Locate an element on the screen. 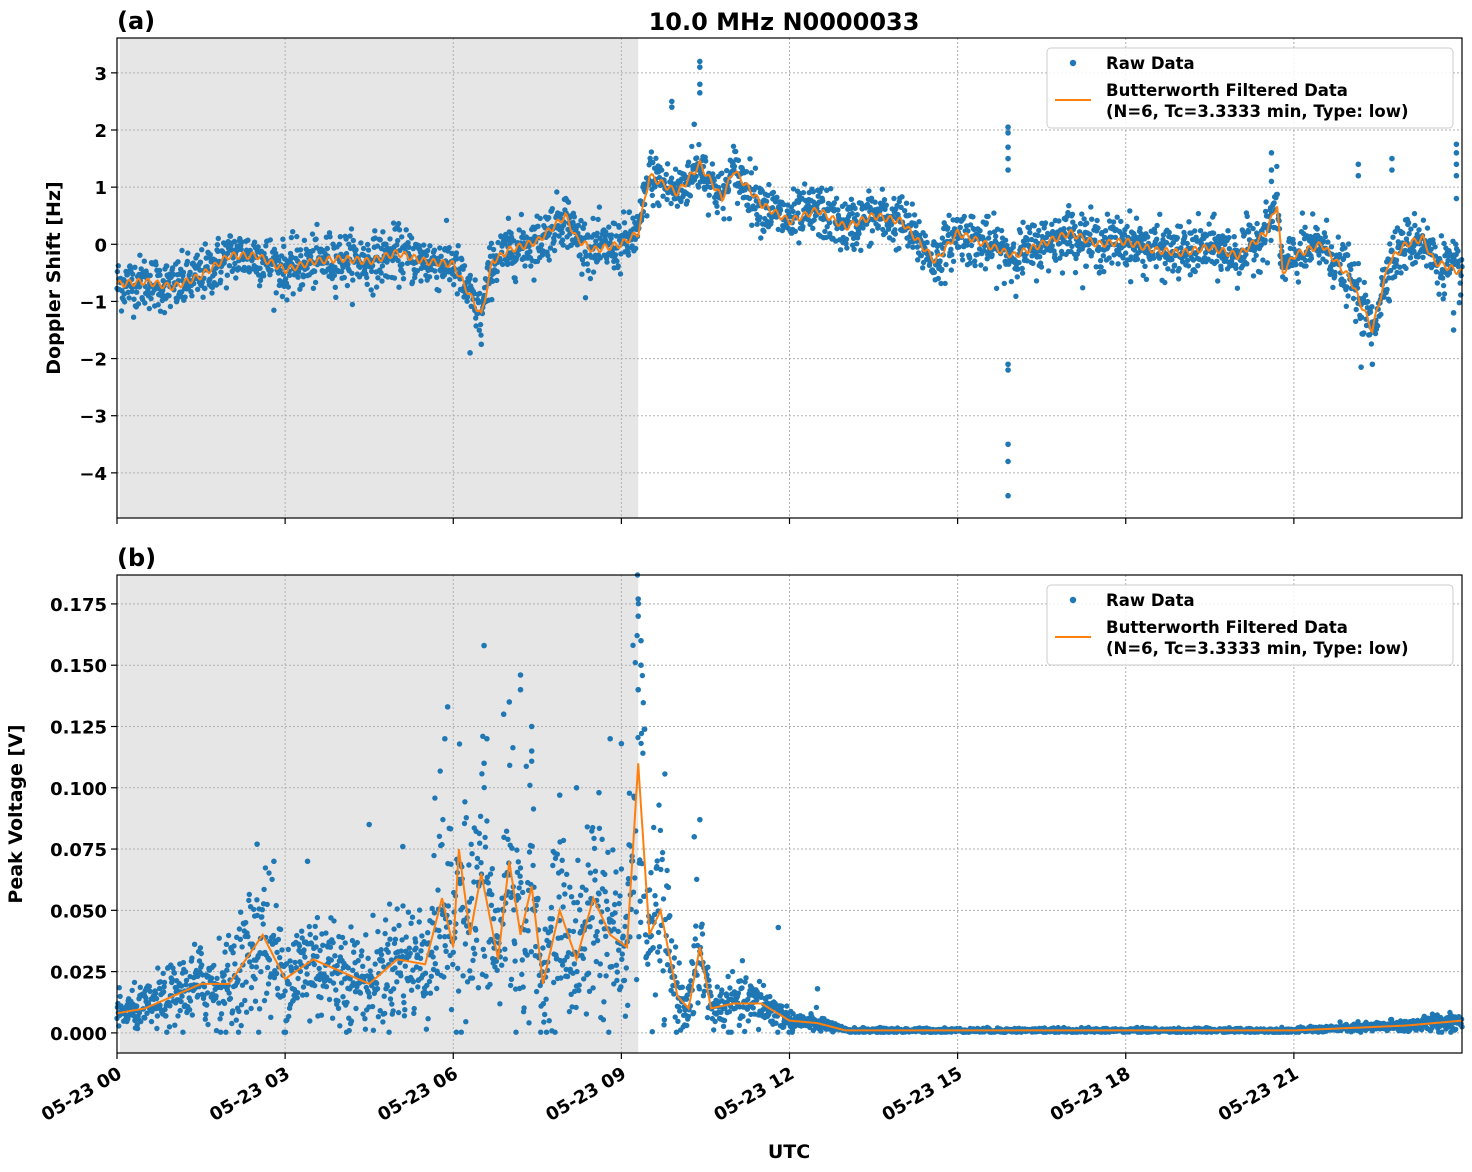 The image size is (1472, 1172). y-tick-label: 0.150 is located at coordinates (78, 666).